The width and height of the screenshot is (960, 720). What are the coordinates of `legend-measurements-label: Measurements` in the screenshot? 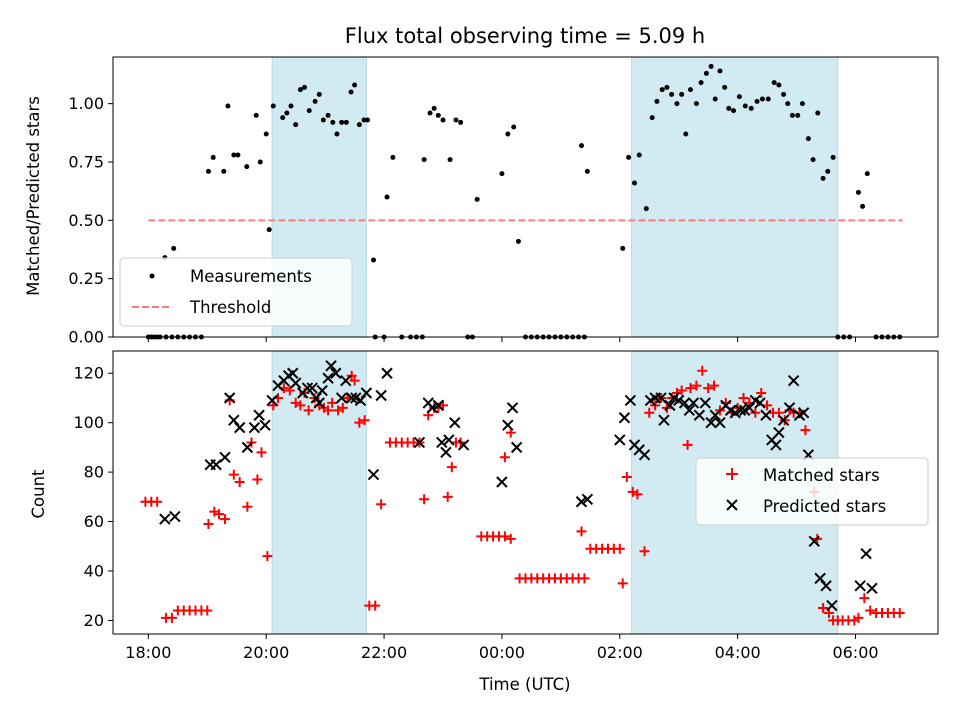 It's located at (251, 276).